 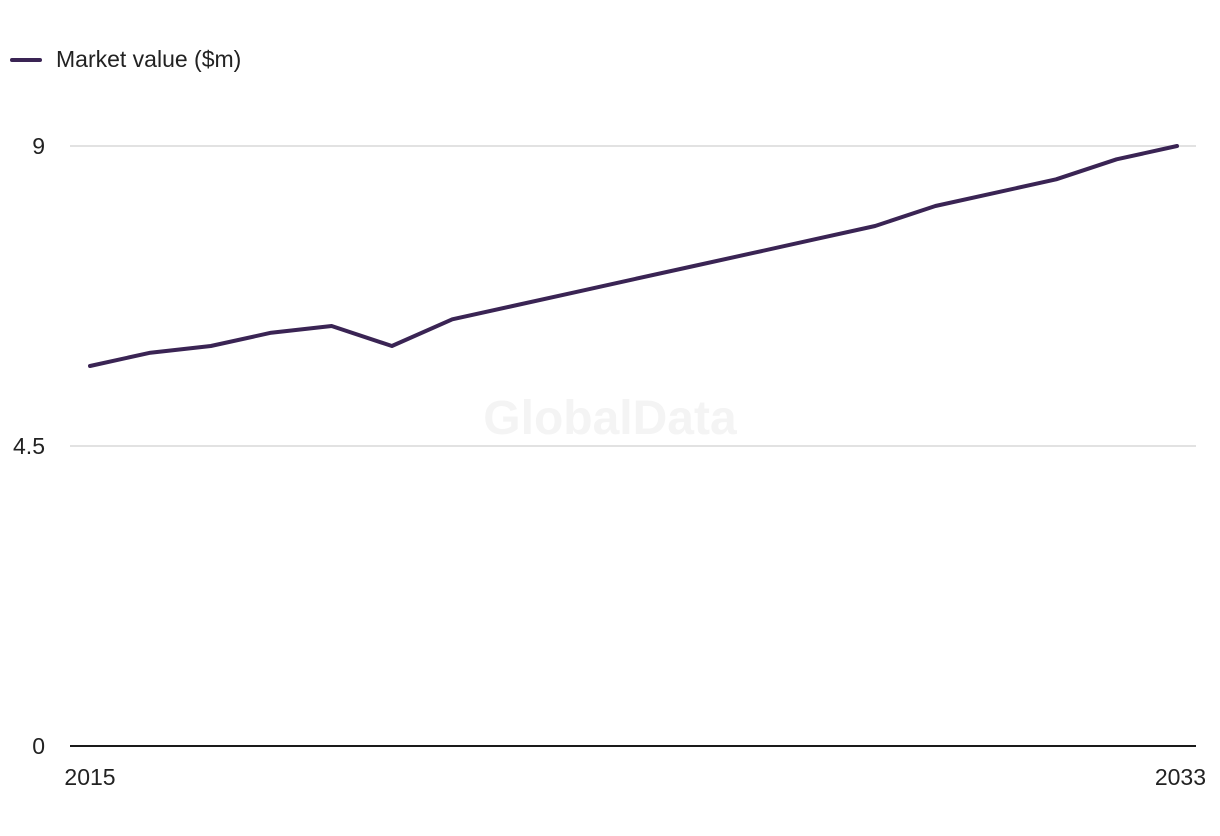 I want to click on y-tick-label: 9, so click(x=38, y=146).